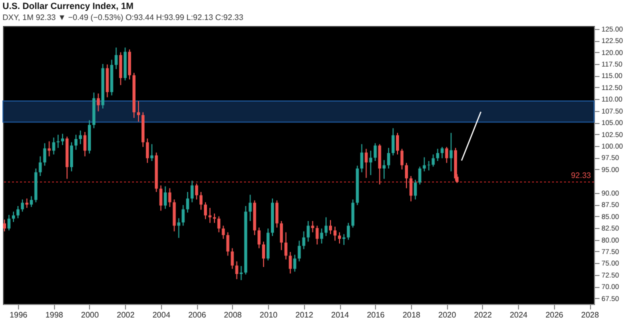  What do you see at coordinates (447, 315) in the screenshot?
I see `x-tick-label: 2020` at bounding box center [447, 315].